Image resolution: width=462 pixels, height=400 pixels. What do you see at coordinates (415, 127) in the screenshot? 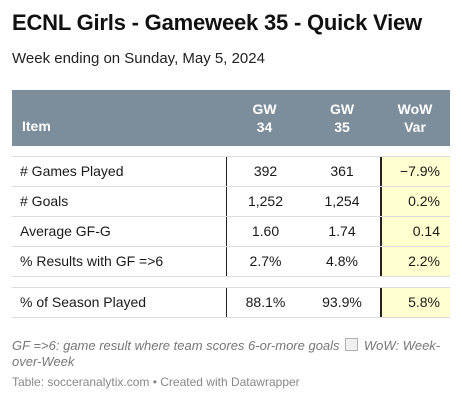
I see `header-var-line2: Var` at bounding box center [415, 127].